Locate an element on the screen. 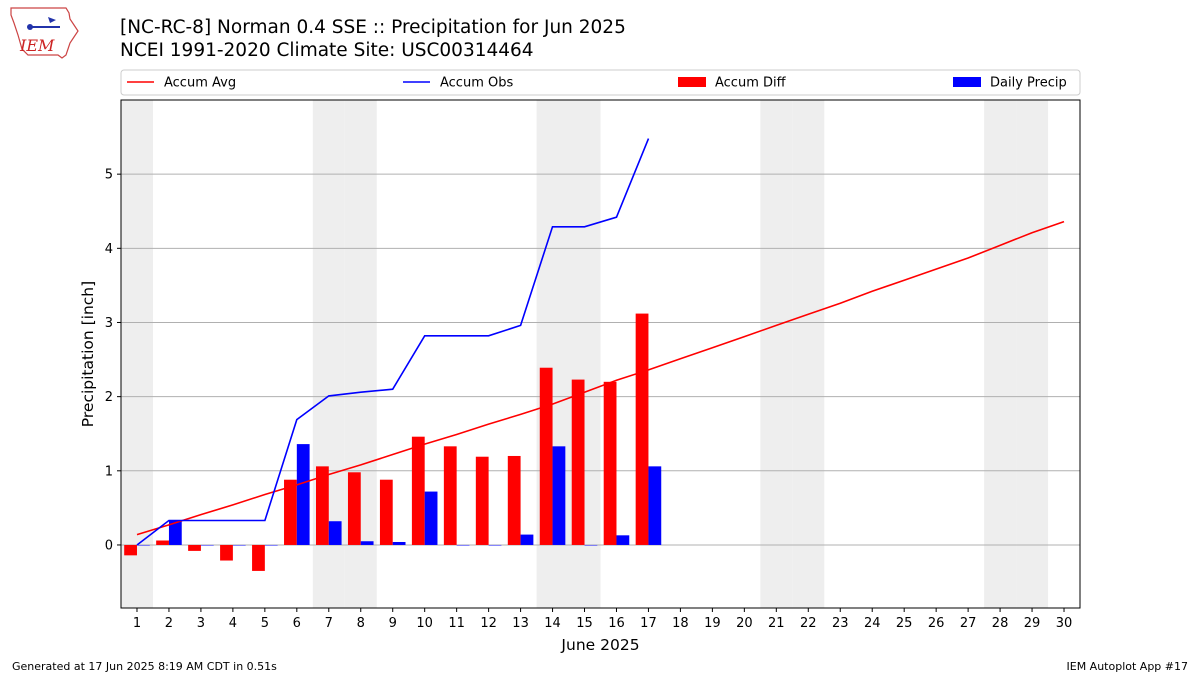  legend-swatch-daily-precip is located at coordinates (967, 82).